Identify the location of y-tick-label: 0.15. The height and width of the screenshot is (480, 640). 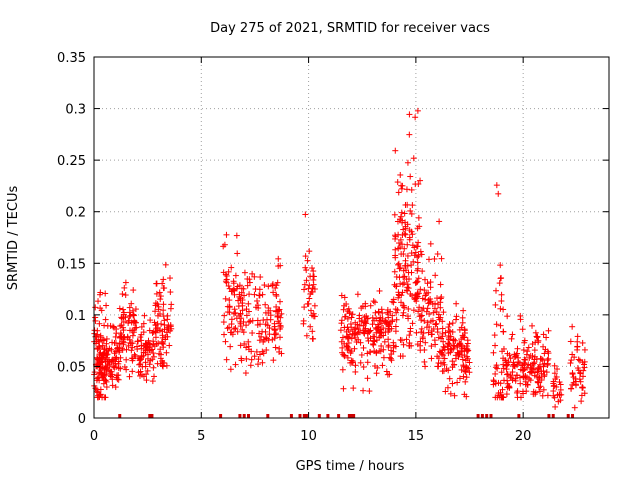
(71, 264).